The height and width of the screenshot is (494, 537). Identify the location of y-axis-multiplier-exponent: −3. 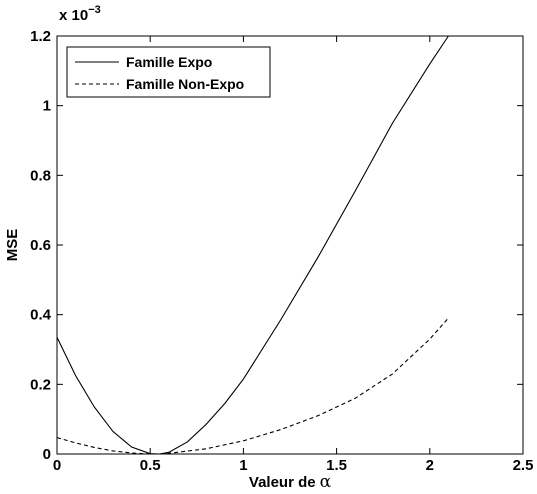
(94, 10).